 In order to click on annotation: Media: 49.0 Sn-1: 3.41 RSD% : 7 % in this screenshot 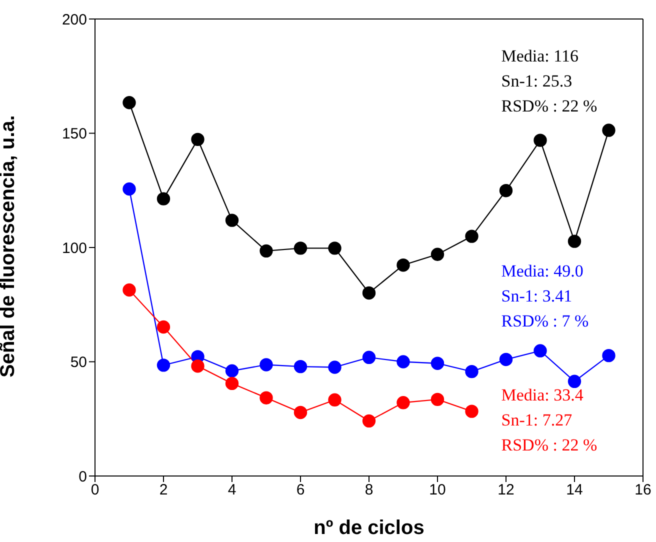, I will do `click(545, 296)`.